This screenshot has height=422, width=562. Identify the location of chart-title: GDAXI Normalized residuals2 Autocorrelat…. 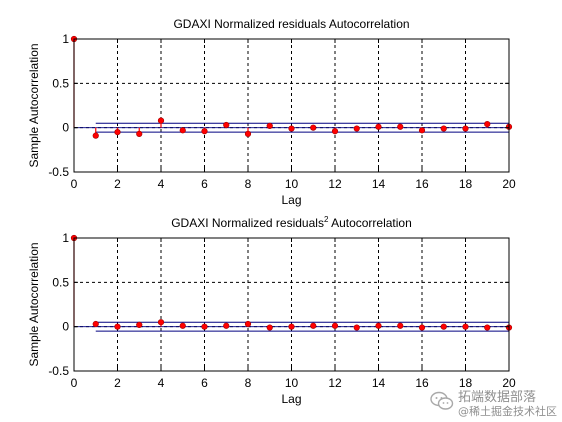
(291, 222).